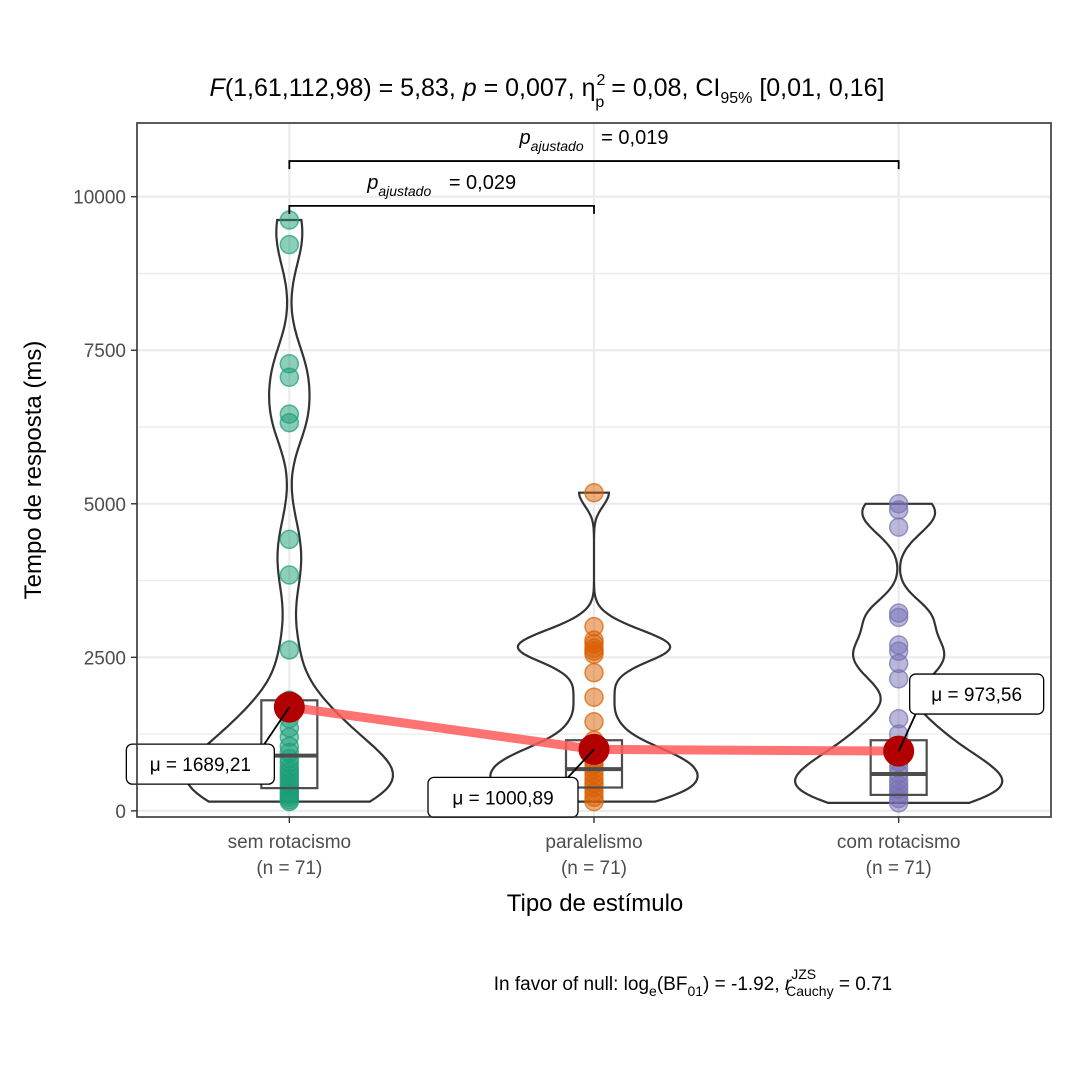 The image size is (1067, 1074). I want to click on x-tick-label: sem rotacismo, so click(290, 842).